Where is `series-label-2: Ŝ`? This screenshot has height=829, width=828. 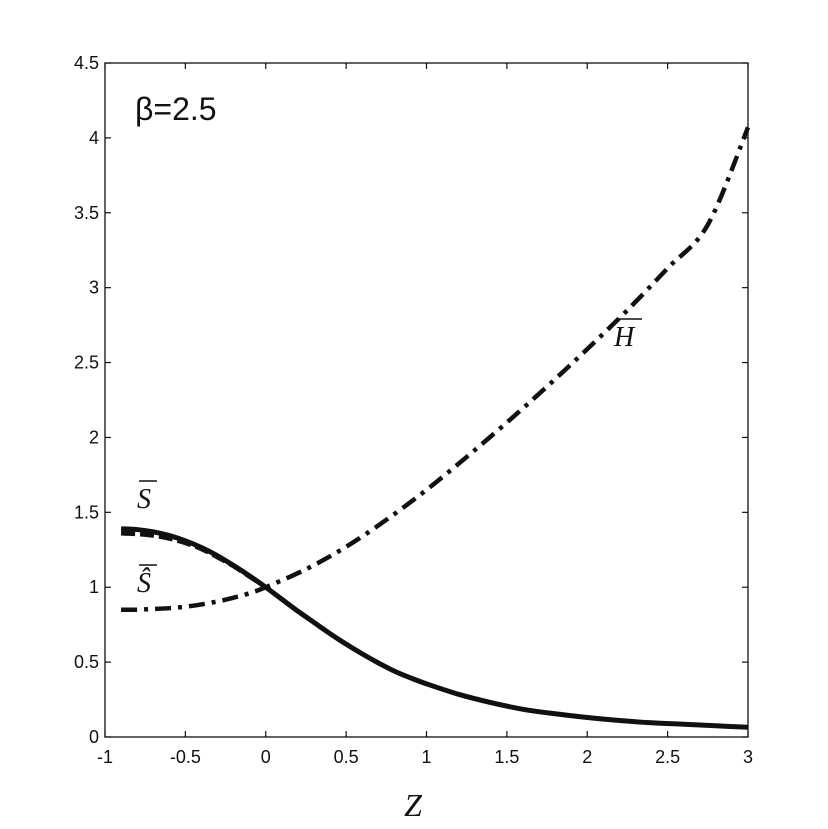
series-label-2: Ŝ is located at coordinates (144, 583).